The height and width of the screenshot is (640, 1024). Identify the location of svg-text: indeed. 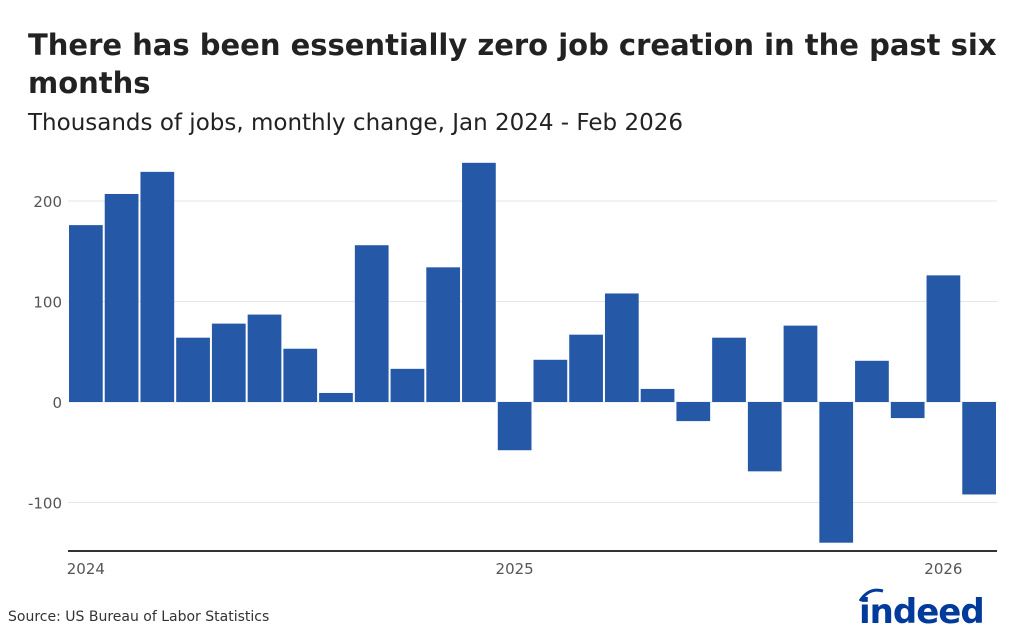
(921, 611).